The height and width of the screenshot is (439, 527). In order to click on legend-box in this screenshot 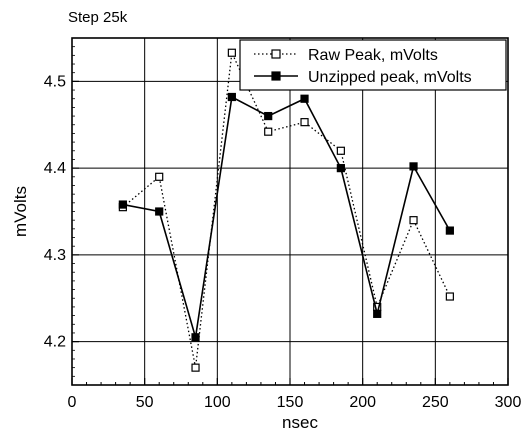, I will do `click(373, 65)`.